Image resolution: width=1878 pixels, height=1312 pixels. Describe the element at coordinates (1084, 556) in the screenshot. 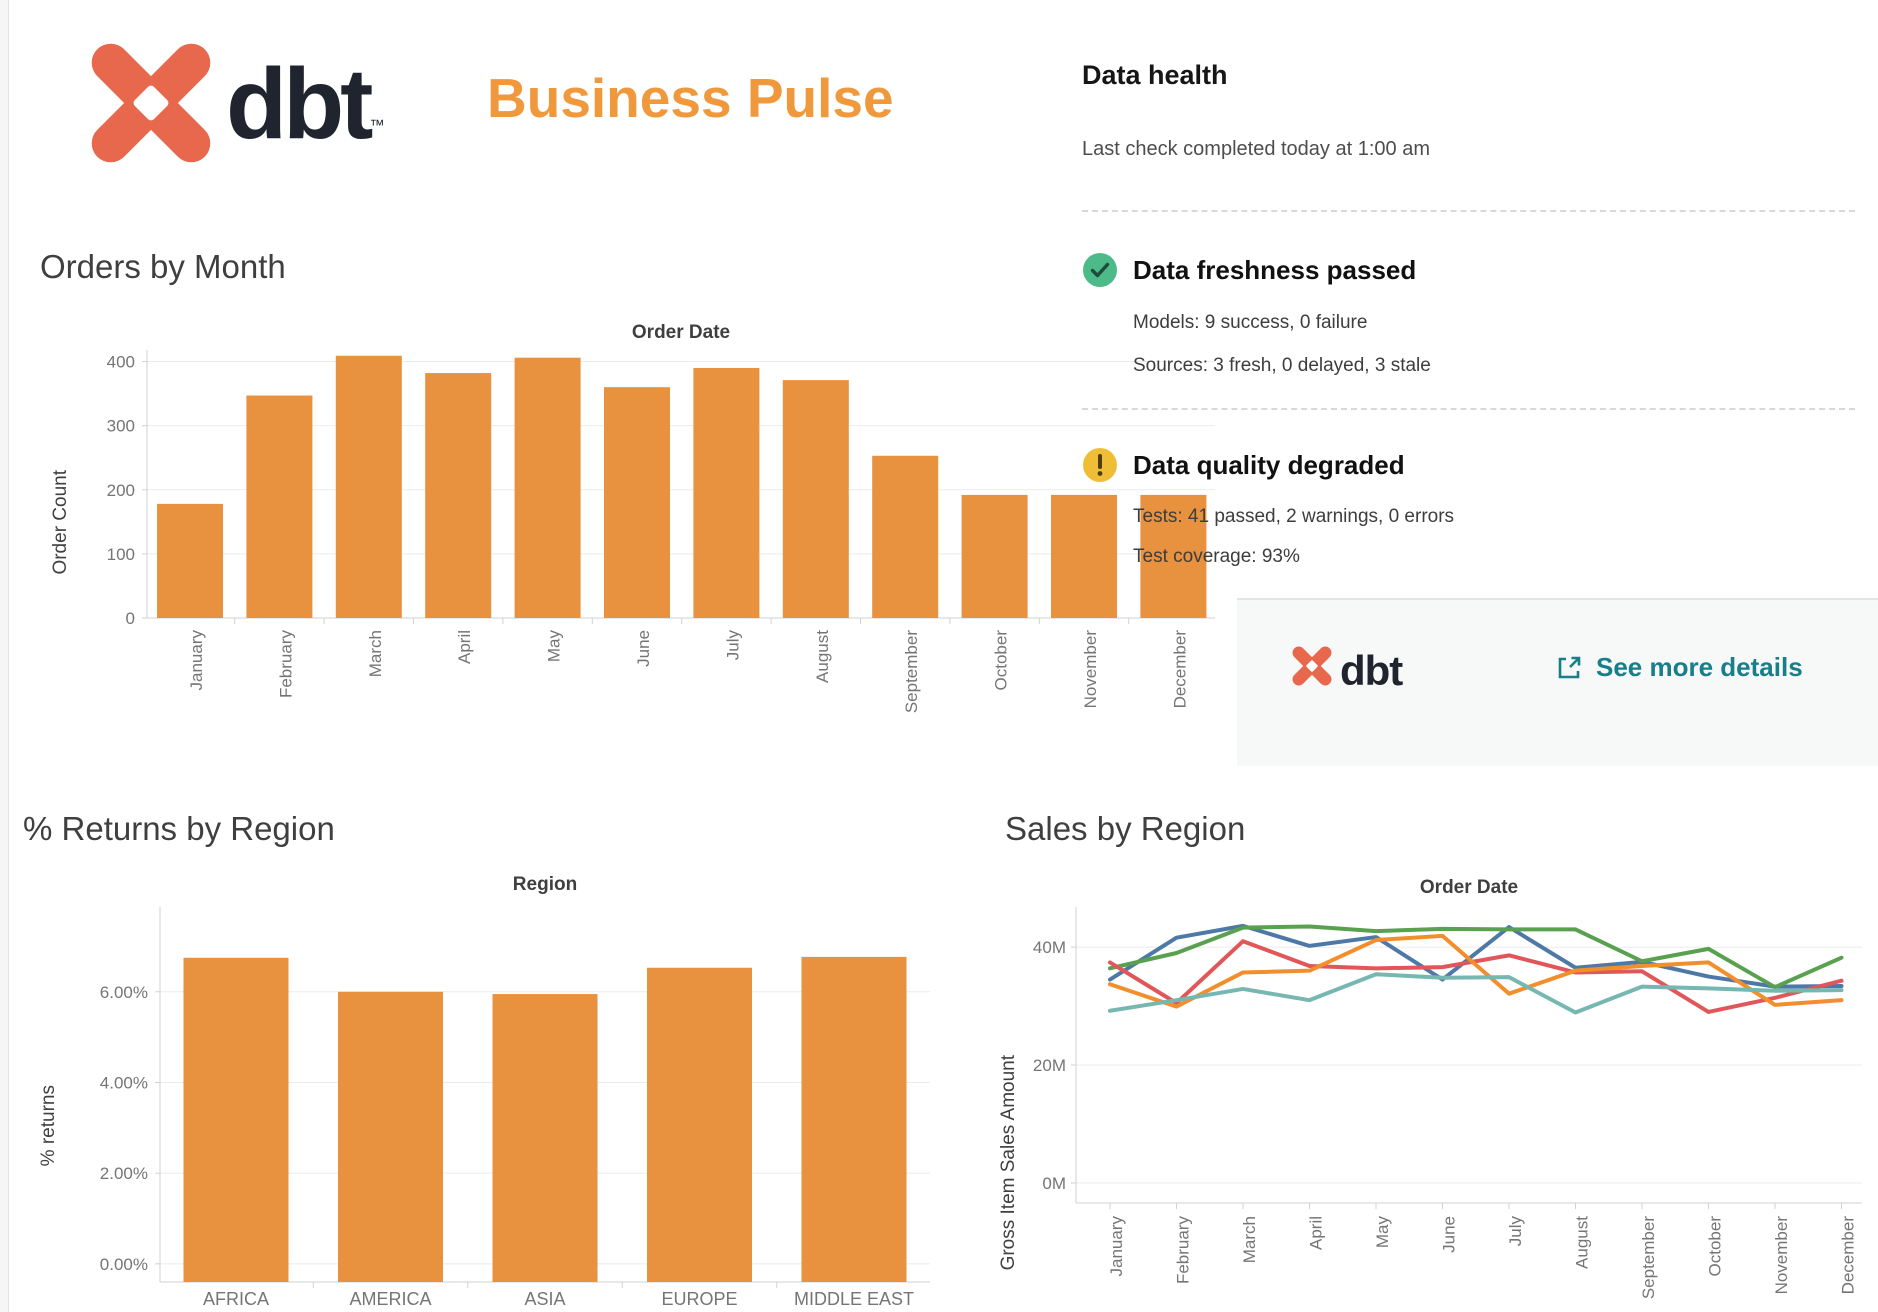

I see `bar-november` at that location.